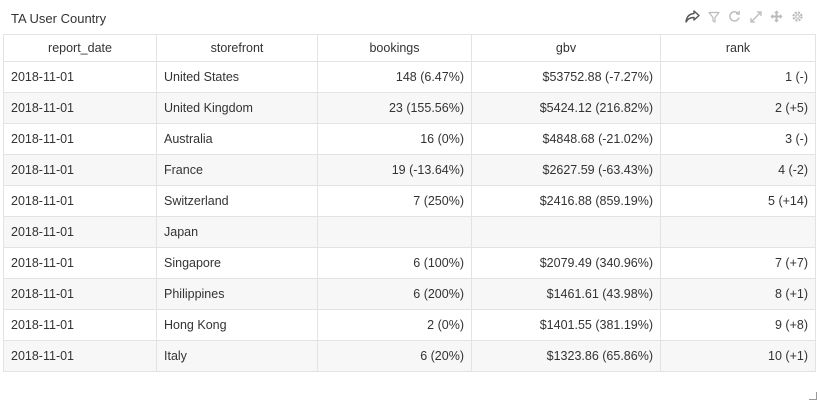 Image resolution: width=821 pixels, height=404 pixels. What do you see at coordinates (237, 232) in the screenshot?
I see `cell-storefront: Japan` at bounding box center [237, 232].